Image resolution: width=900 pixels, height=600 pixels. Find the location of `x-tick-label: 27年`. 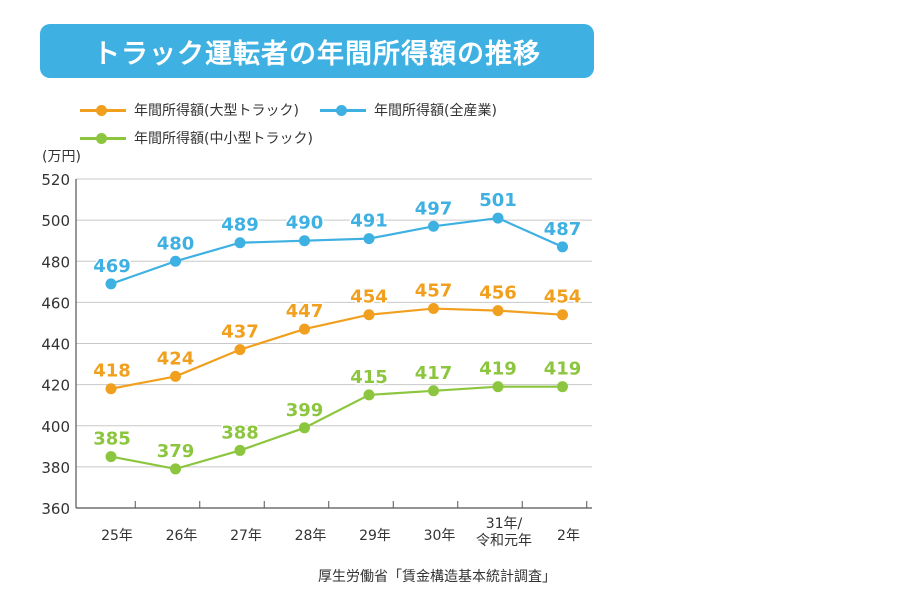

x-tick-label: 27年 is located at coordinates (246, 536).